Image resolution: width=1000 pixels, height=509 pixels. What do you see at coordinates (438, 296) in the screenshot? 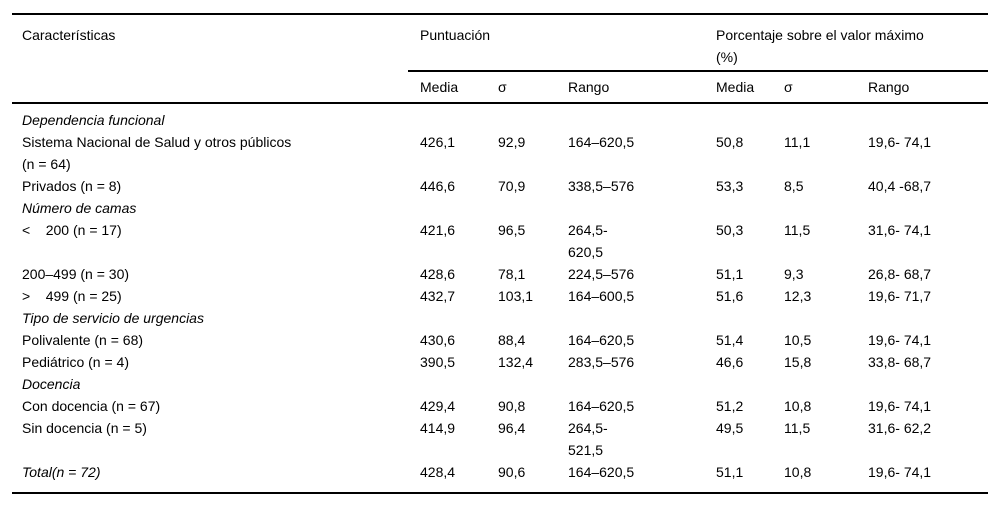
I see `cell-punt-media: 432,7` at bounding box center [438, 296].